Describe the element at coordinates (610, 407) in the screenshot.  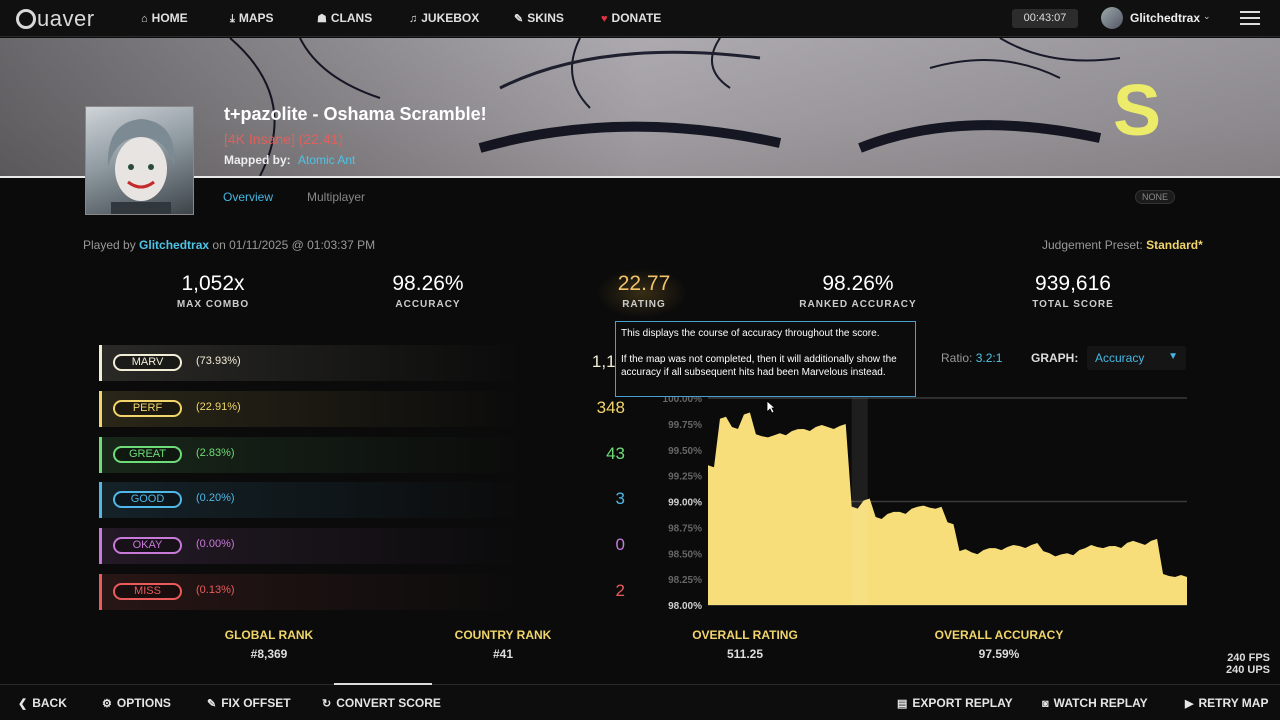
I see `judgement-count: 348` at that location.